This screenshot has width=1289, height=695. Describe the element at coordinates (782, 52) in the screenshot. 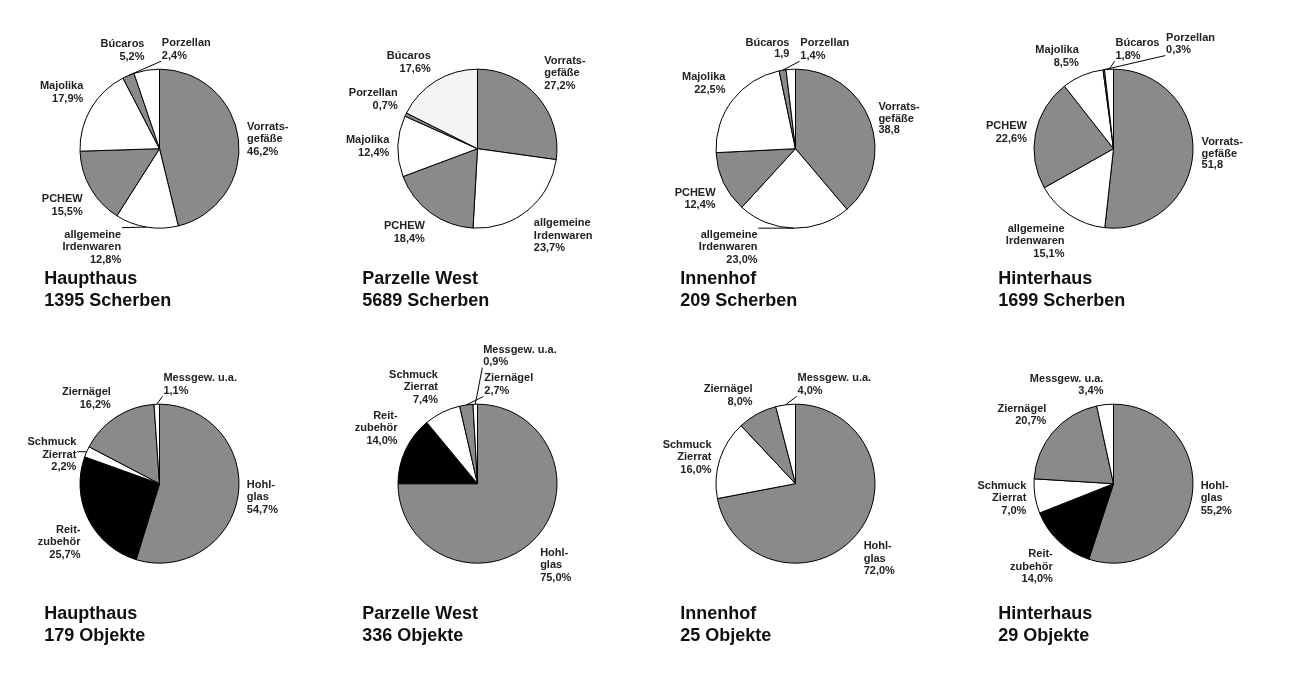

I see `data-label: 1,9` at that location.